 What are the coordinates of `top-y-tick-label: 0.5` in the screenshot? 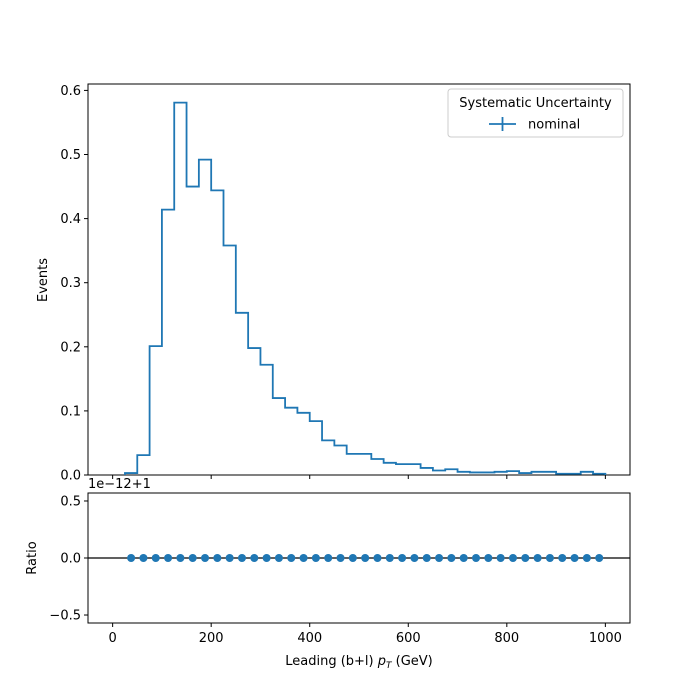 It's located at (70, 155).